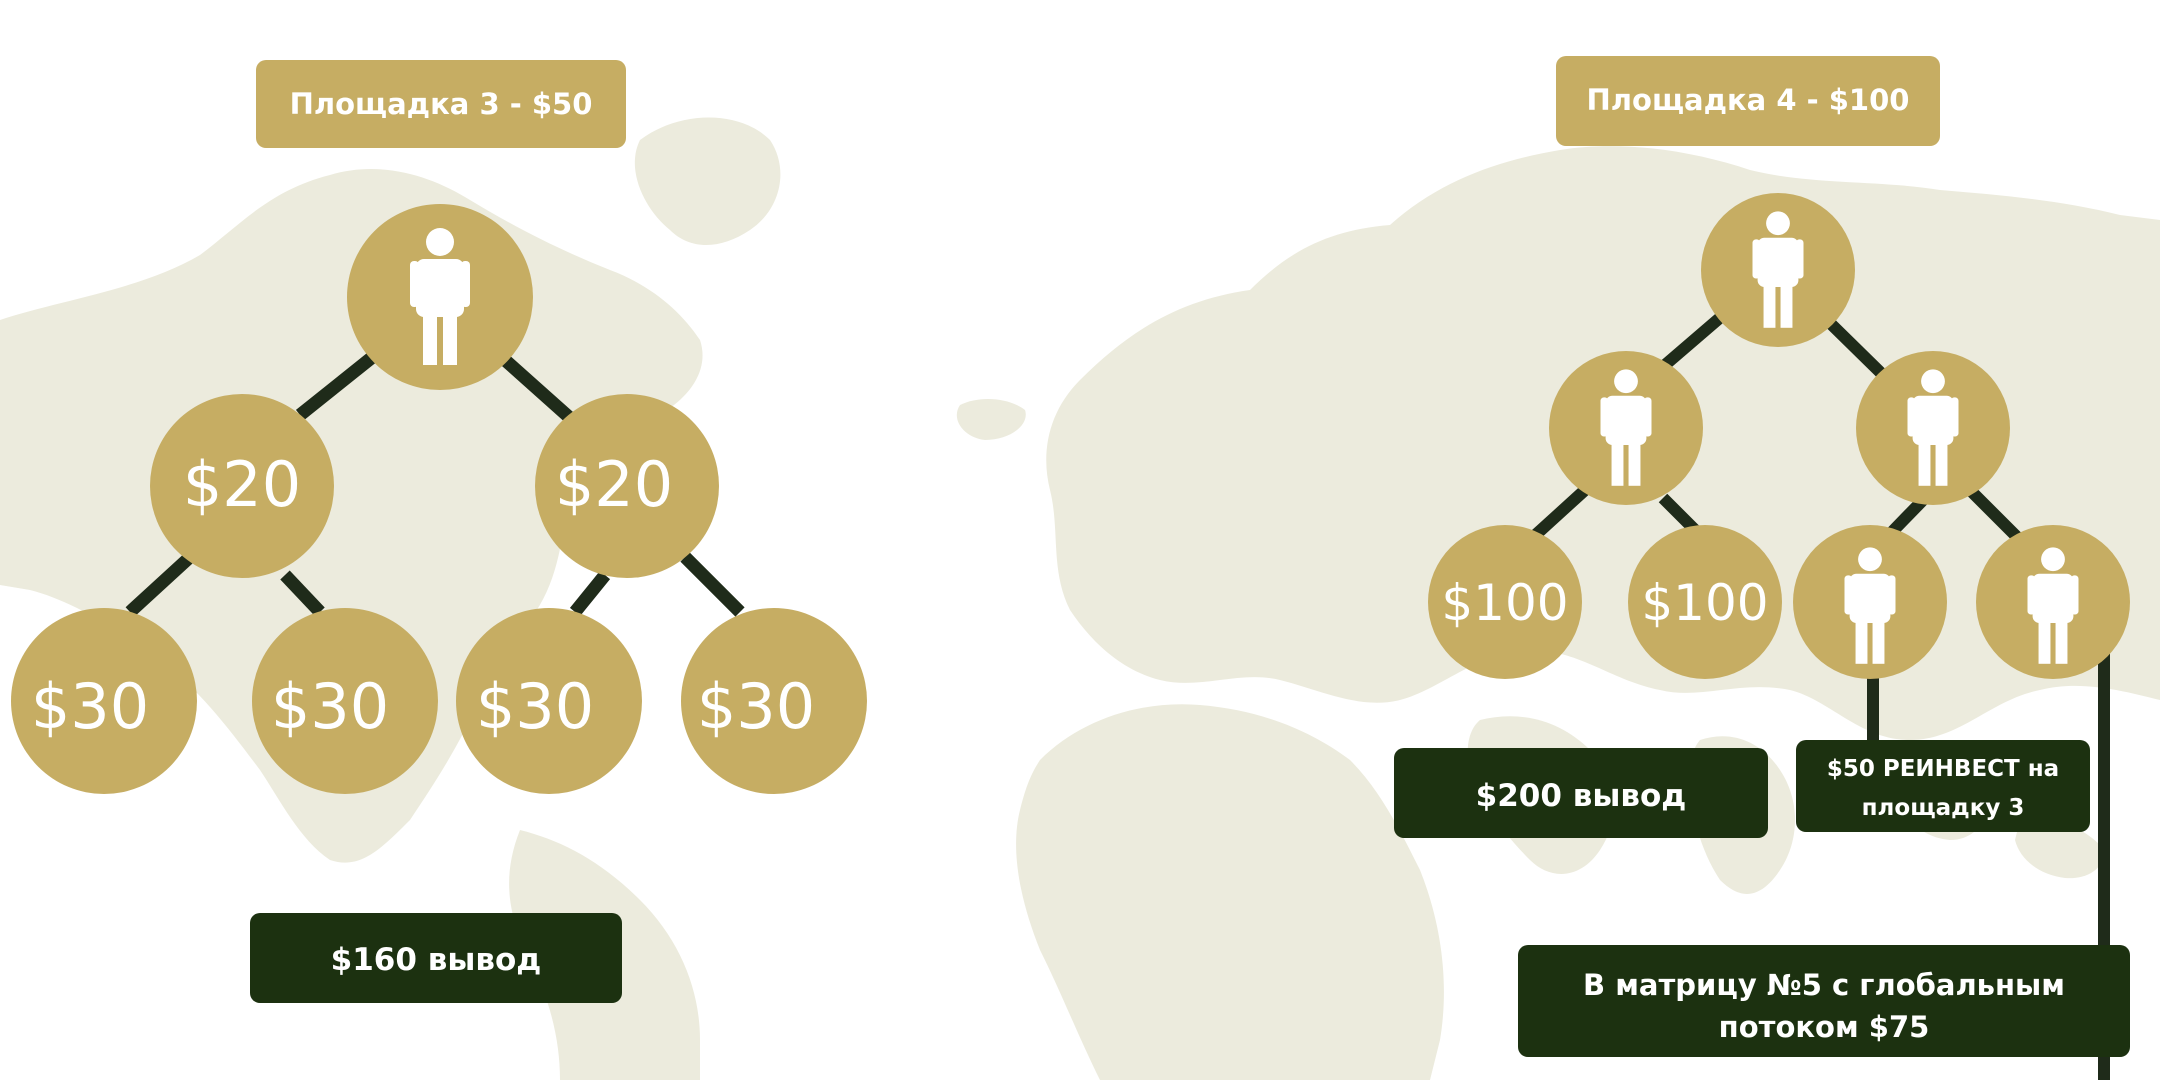 The width and height of the screenshot is (2160, 1080). I want to click on right-withdraw-label: $200 вывод, so click(1581, 796).